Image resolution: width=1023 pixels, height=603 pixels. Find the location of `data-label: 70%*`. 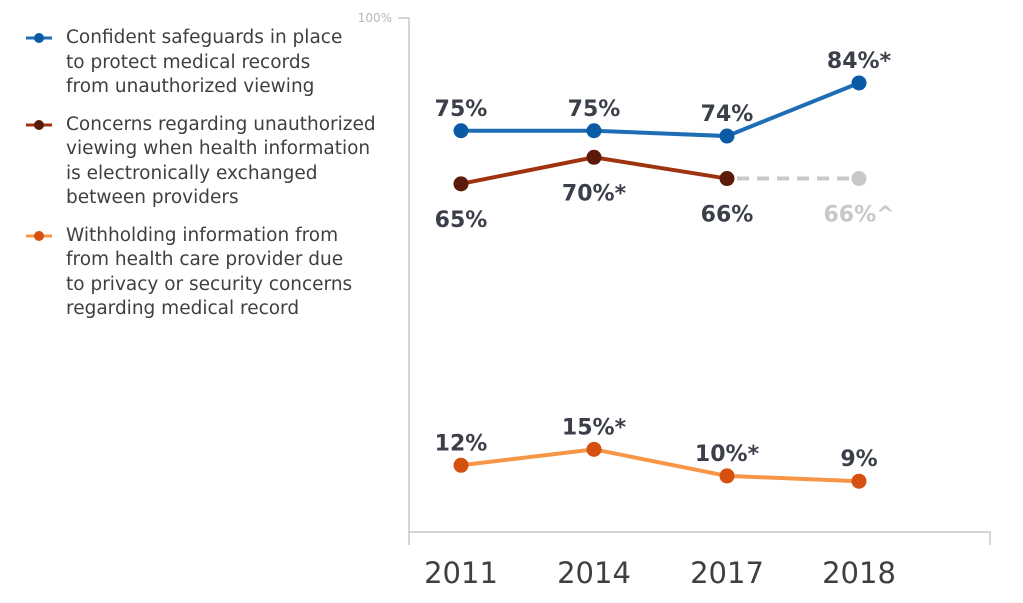

data-label: 70%* is located at coordinates (594, 193).